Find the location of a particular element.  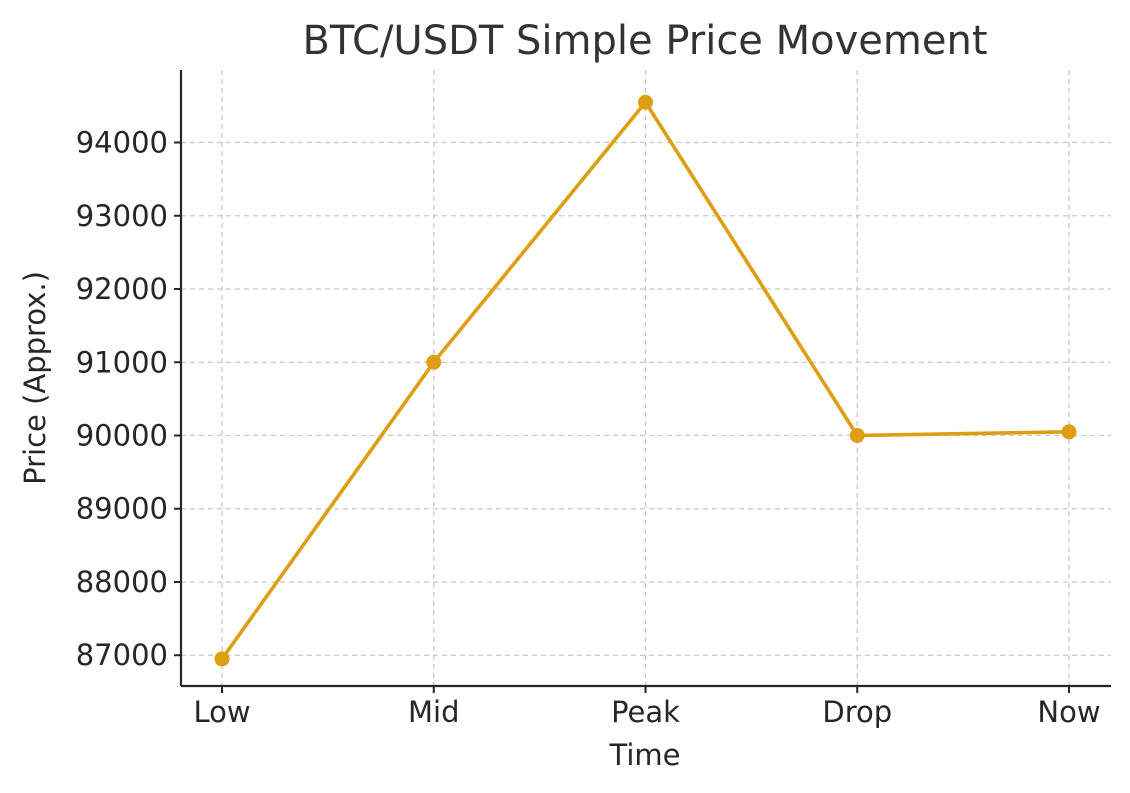

data-point-low is located at coordinates (222, 659).